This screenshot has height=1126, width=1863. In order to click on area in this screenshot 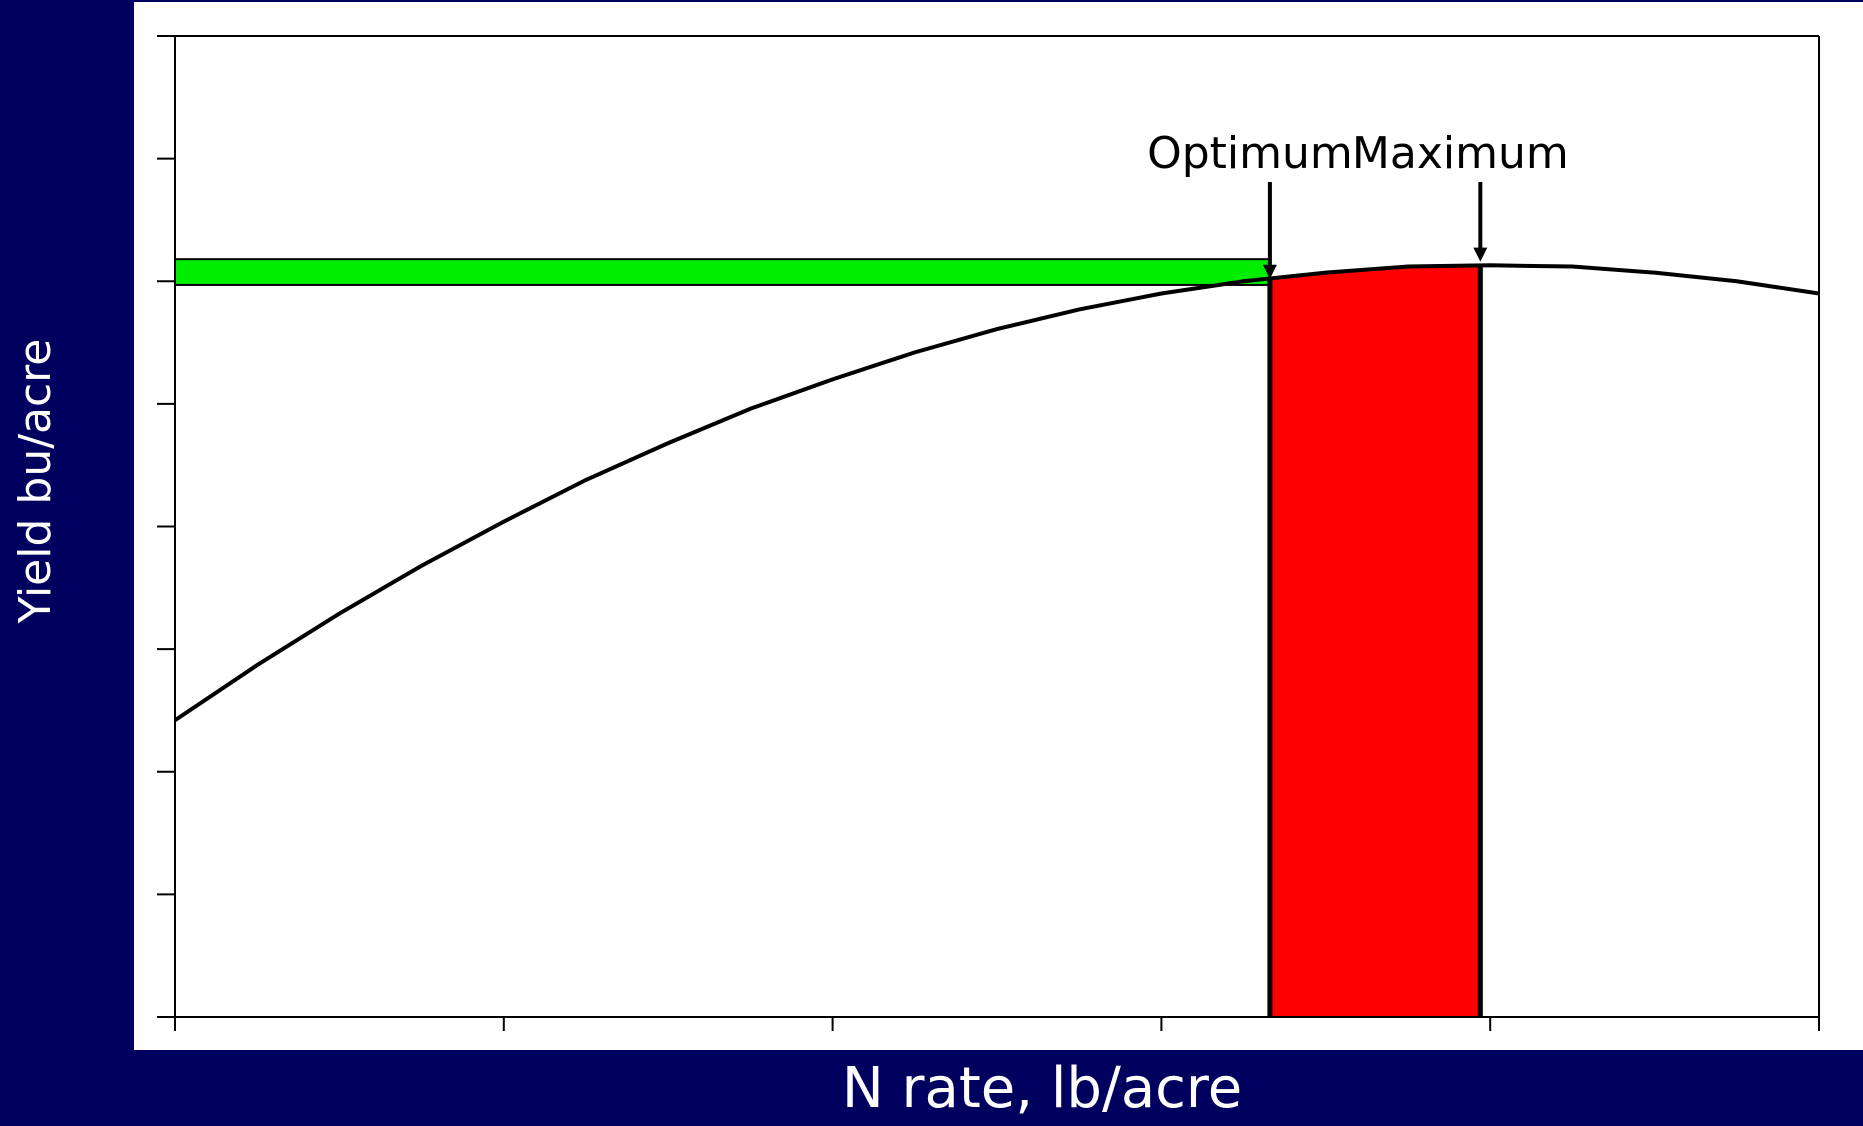, I will do `click(1375, 641)`.